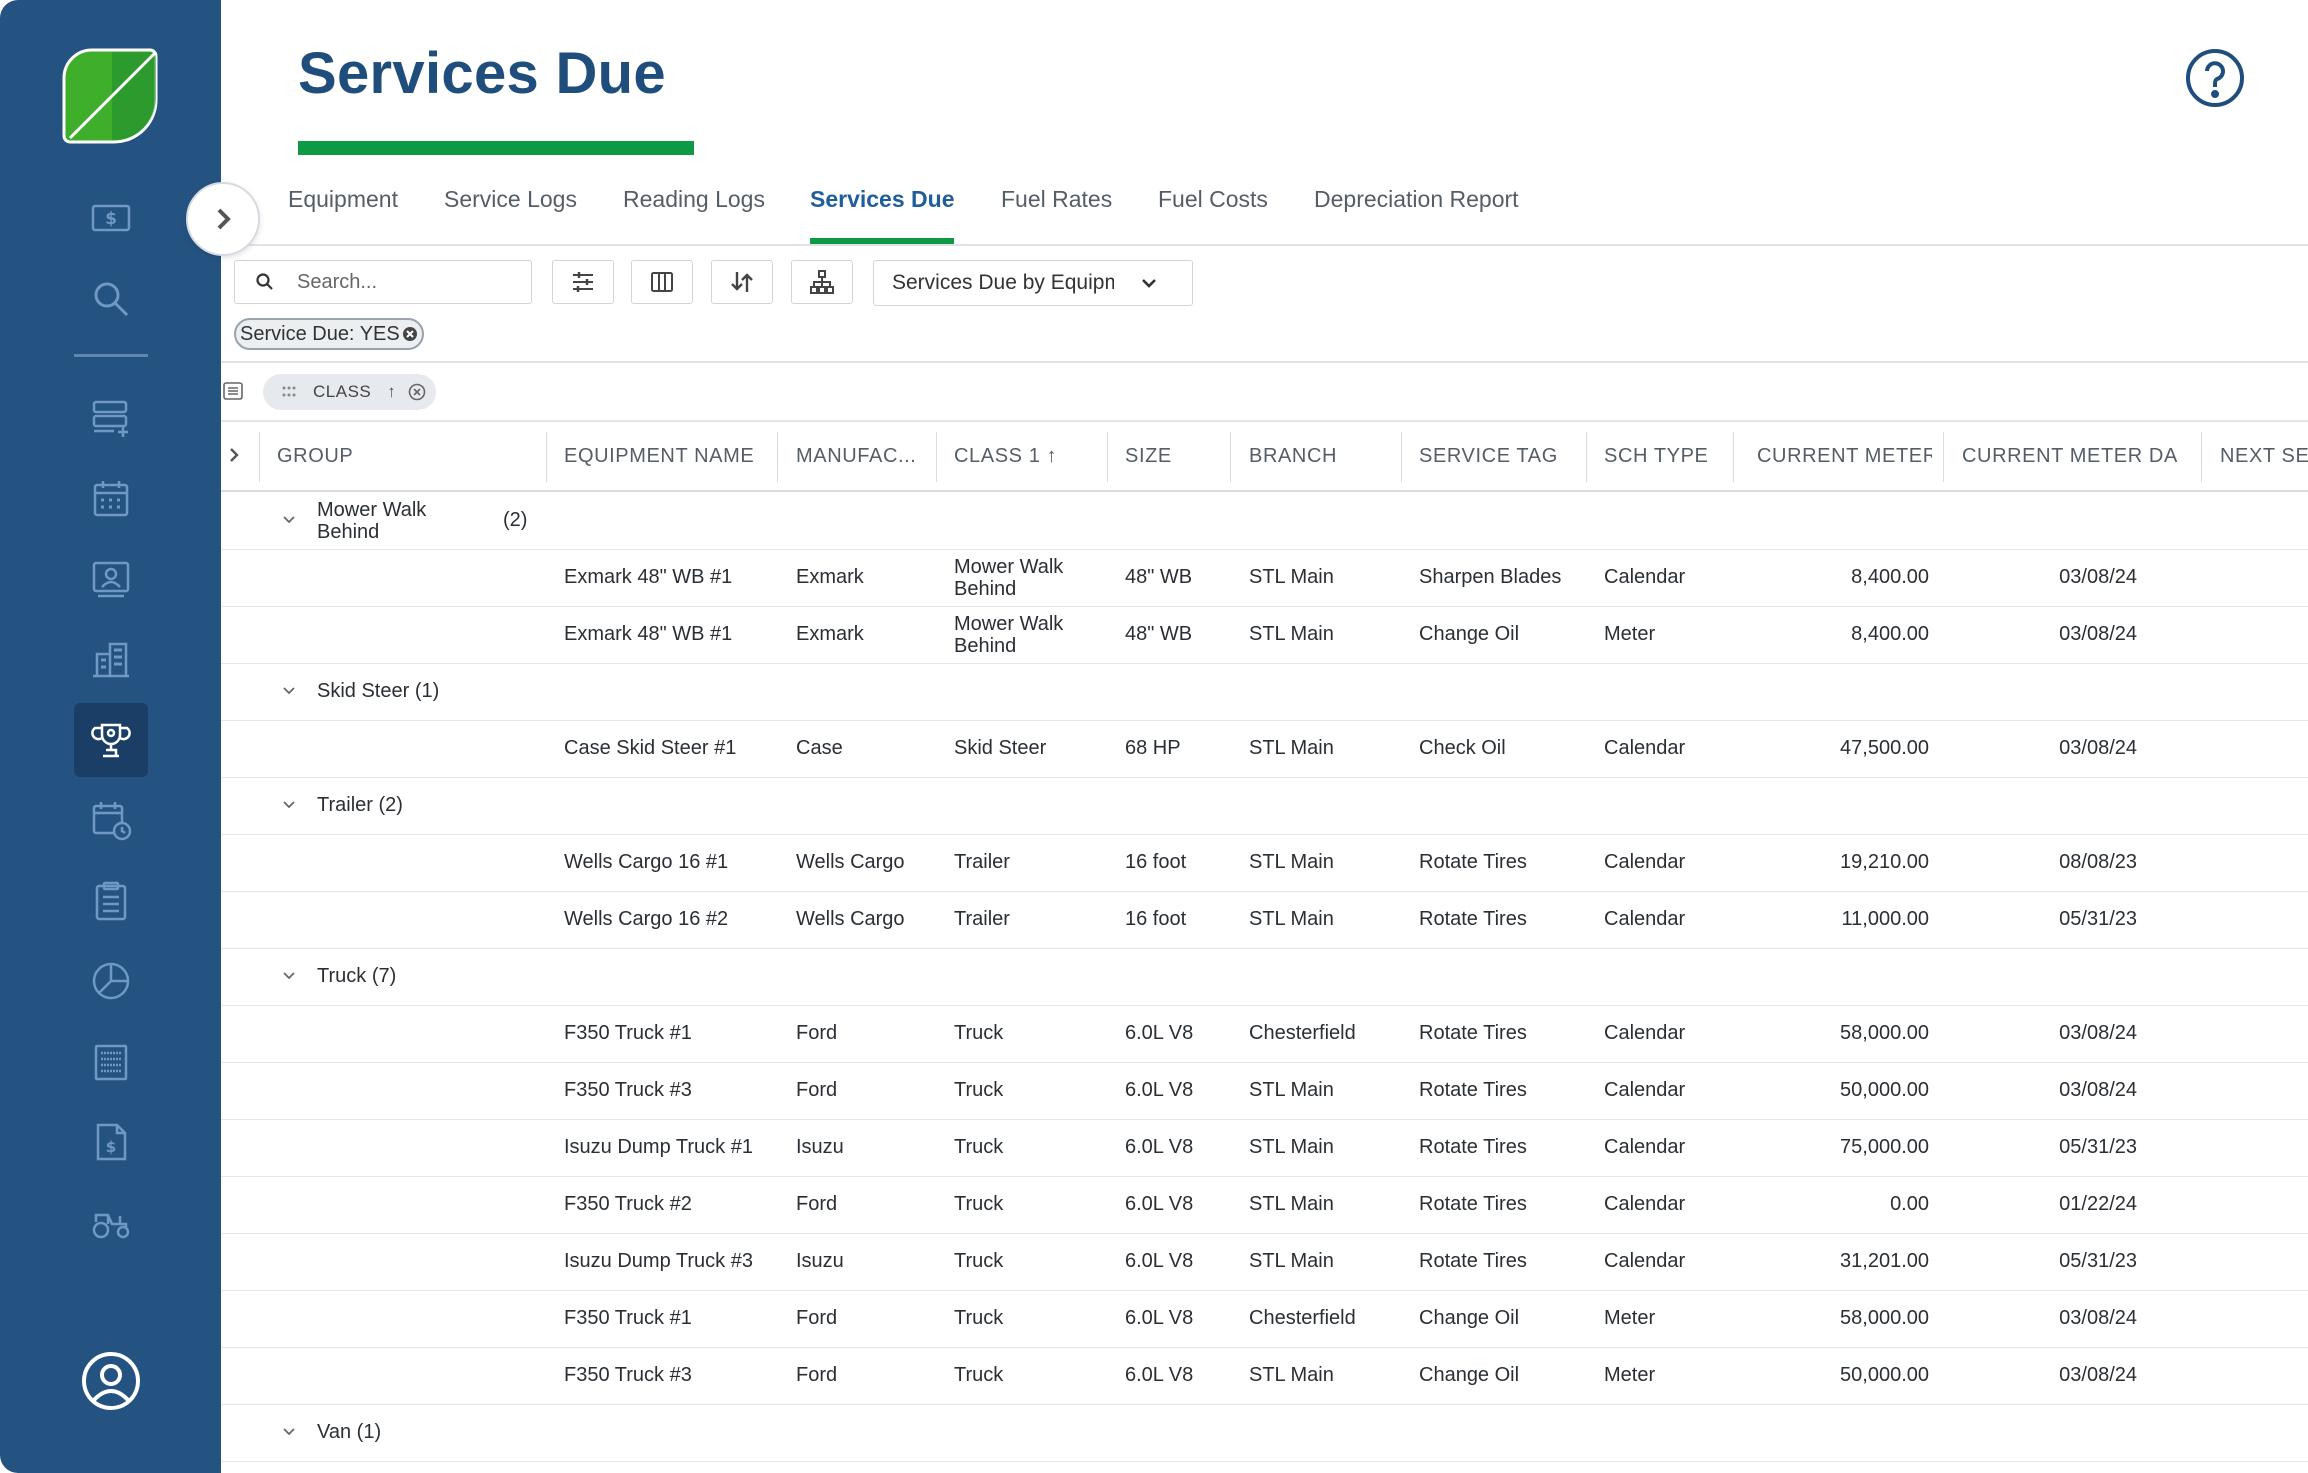 The width and height of the screenshot is (2308, 1473). Describe the element at coordinates (1264, 692) in the screenshot. I see `group-row-skid-steer: Skid Steer (1)` at that location.